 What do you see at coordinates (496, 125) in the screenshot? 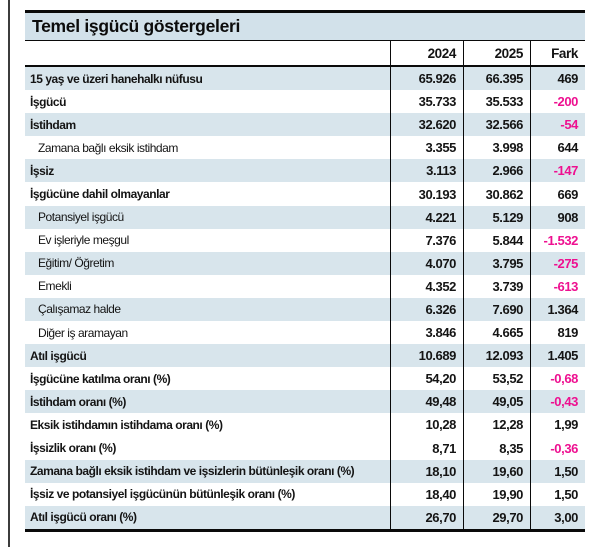
I see `row-value-2025: 32.566` at bounding box center [496, 125].